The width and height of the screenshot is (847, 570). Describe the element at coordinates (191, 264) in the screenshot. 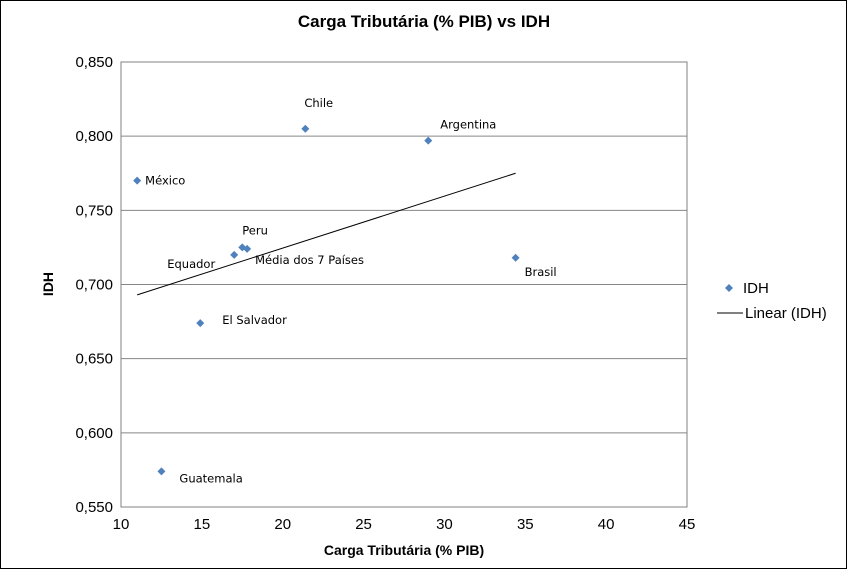

I see `data-label: Equador` at that location.